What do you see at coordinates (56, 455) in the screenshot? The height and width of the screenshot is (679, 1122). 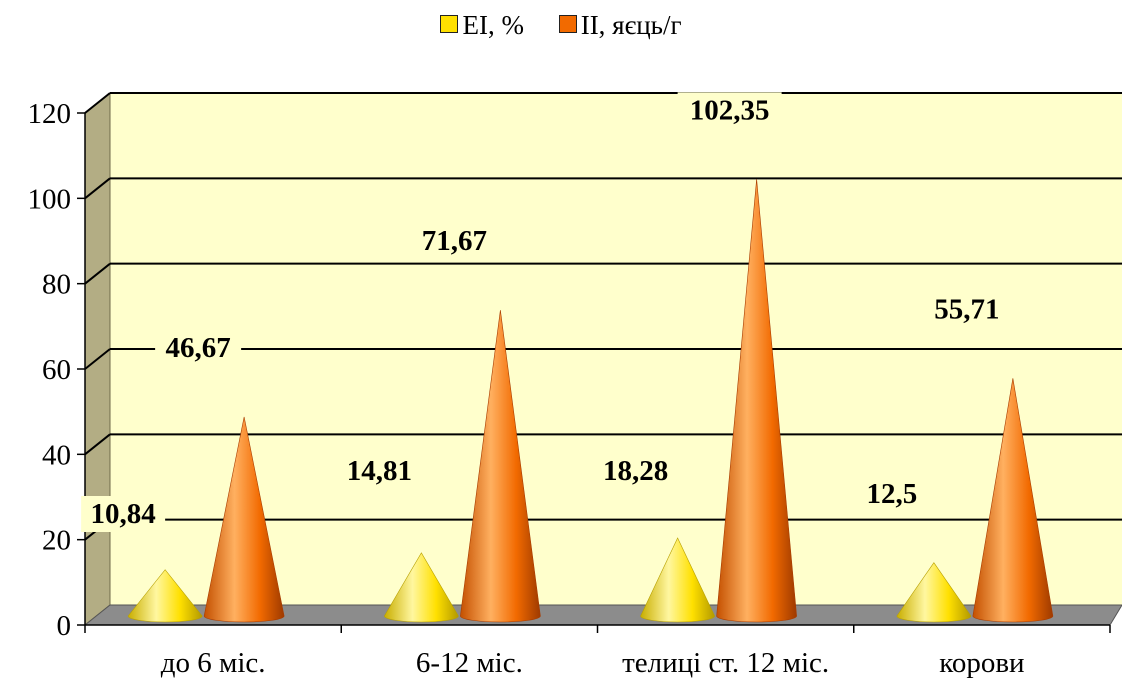 I see `y-tick-label: 40` at bounding box center [56, 455].